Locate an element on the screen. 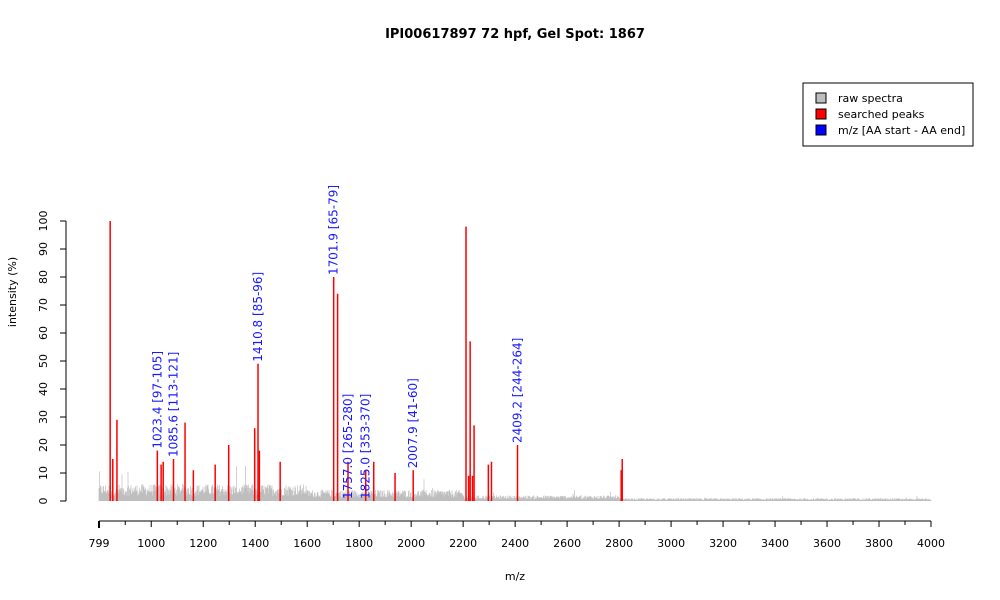 This screenshot has width=1000, height=600. y-tick-label-10: 100 is located at coordinates (43, 221).